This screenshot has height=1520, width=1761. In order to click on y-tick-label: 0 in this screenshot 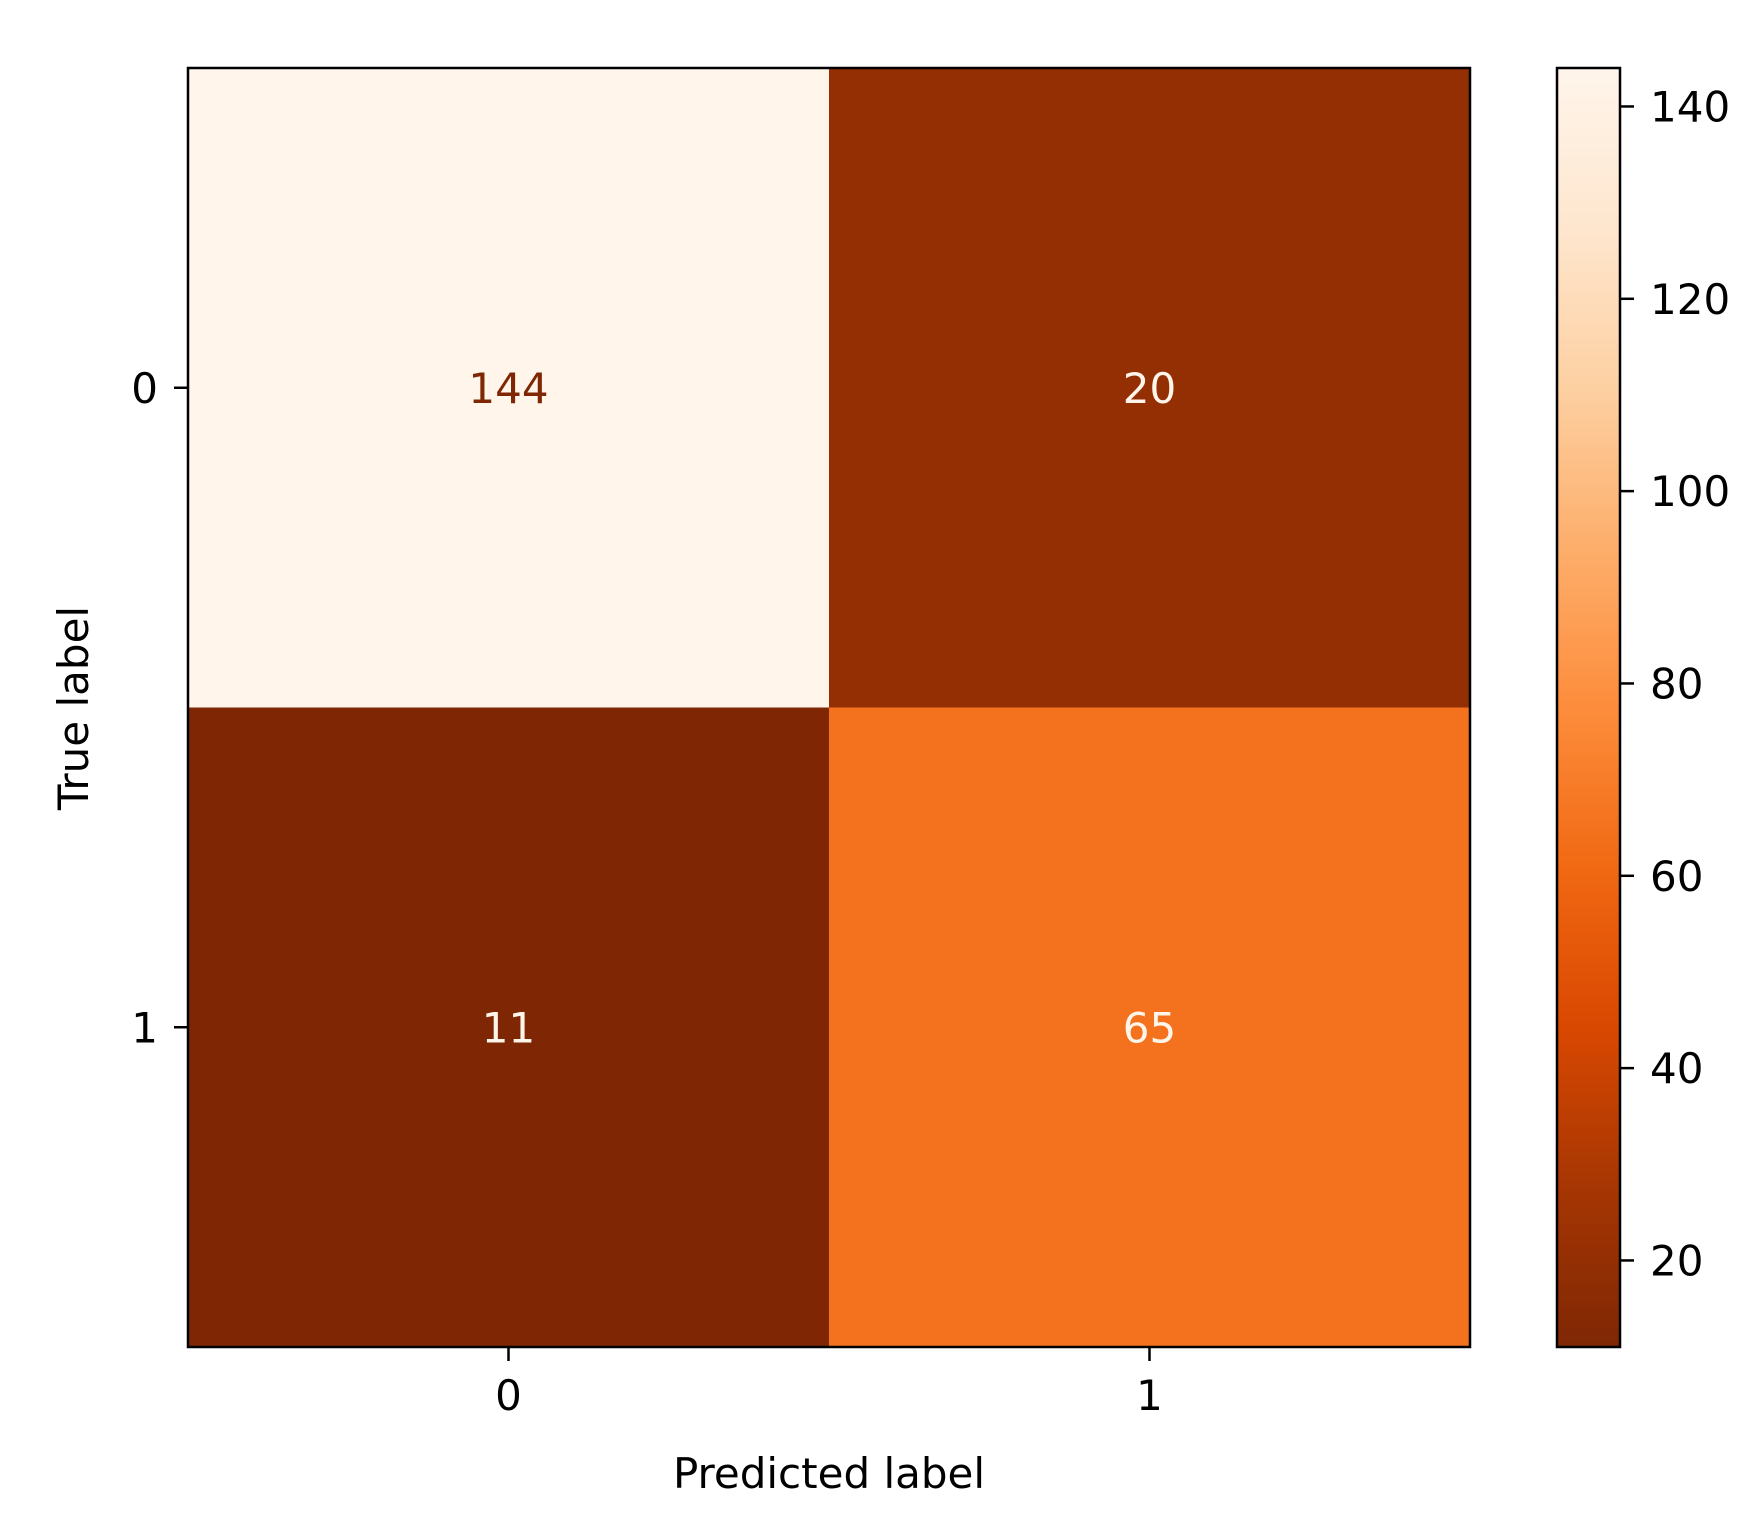, I will do `click(144, 388)`.